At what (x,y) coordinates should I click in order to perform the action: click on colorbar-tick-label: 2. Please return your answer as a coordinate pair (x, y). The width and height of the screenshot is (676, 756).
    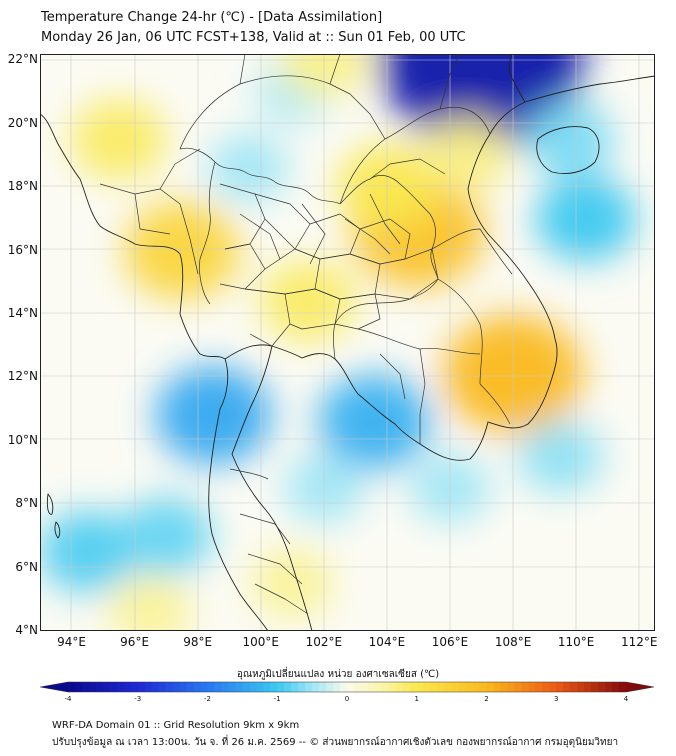
    Looking at the image, I should click on (486, 699).